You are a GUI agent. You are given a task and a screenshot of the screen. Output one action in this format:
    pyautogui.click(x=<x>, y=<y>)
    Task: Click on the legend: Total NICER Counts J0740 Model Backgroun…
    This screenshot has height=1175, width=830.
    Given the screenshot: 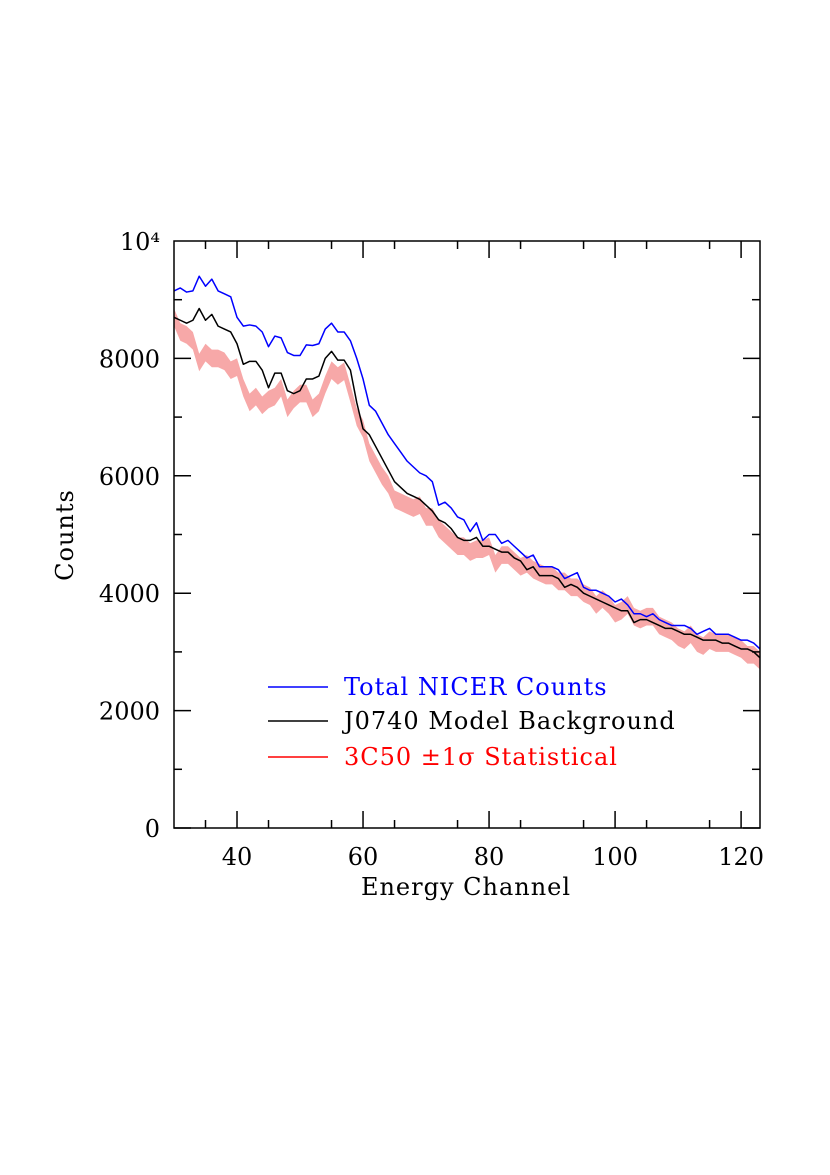 What is the action you would take?
    pyautogui.click(x=472, y=722)
    